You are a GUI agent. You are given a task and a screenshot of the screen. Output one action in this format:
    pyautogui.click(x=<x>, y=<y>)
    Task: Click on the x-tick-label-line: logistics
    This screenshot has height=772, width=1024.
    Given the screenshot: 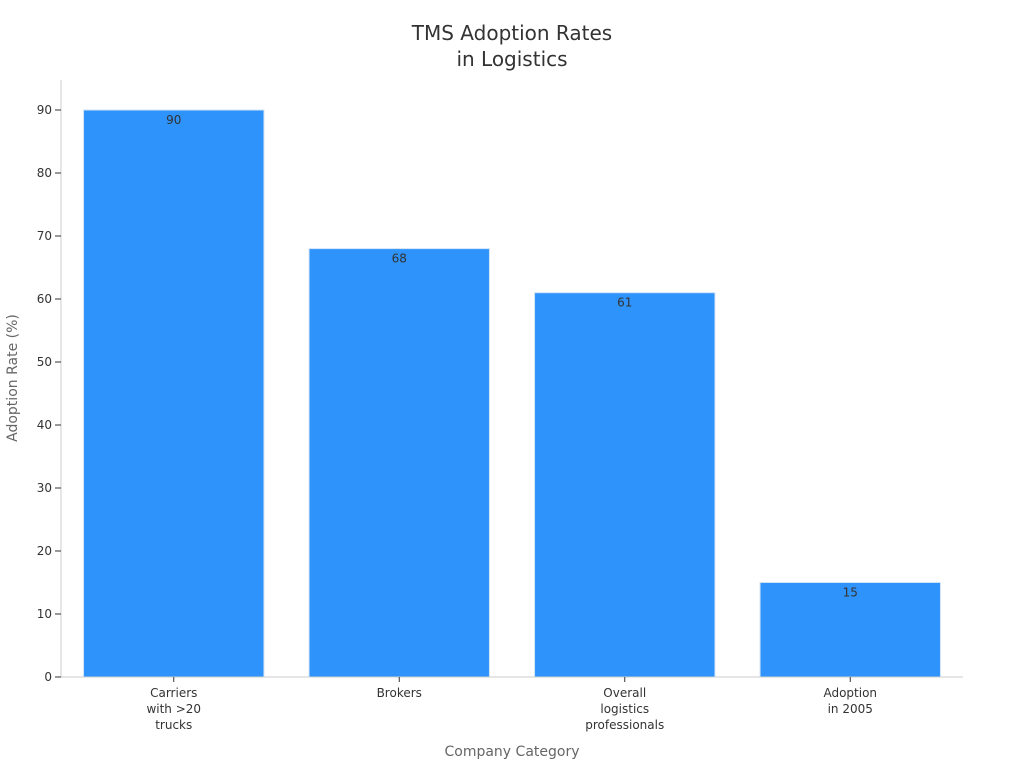 What is the action you would take?
    pyautogui.click(x=624, y=709)
    